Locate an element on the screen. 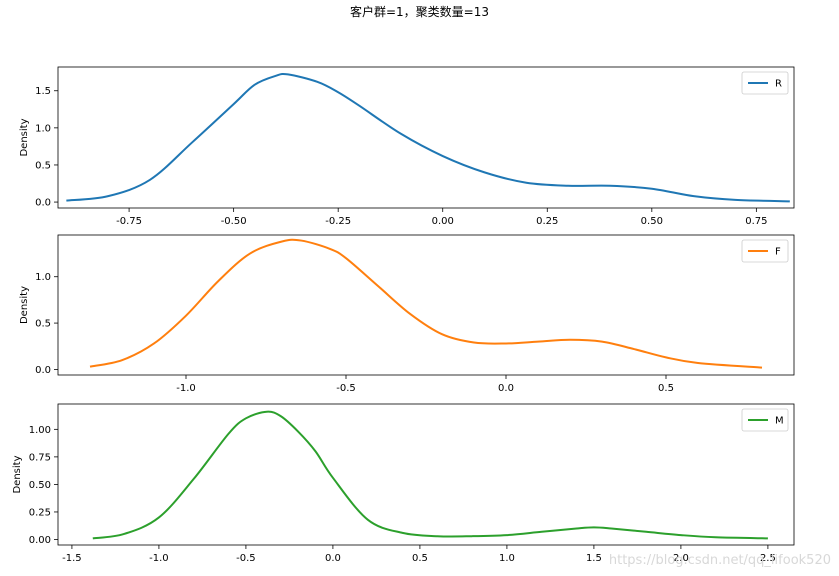 The height and width of the screenshot is (576, 839). y-tick-label: 0.00 is located at coordinates (40, 540).